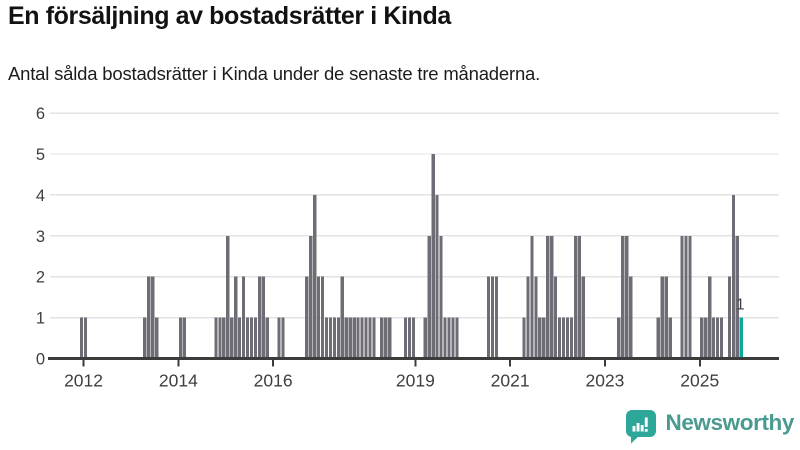 This screenshot has height=450, width=800. Describe the element at coordinates (229, 16) in the screenshot. I see `page-title: En försäljning av bostadsrätter i Kinda` at that location.